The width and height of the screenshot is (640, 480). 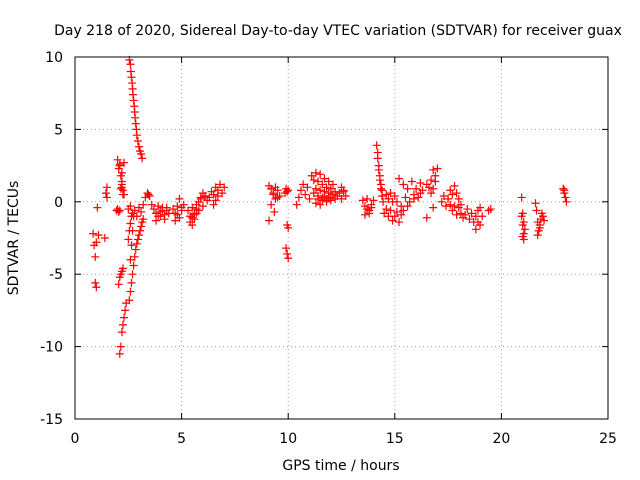 I want to click on x-axis-label: GPS time / hours, so click(x=340, y=466).